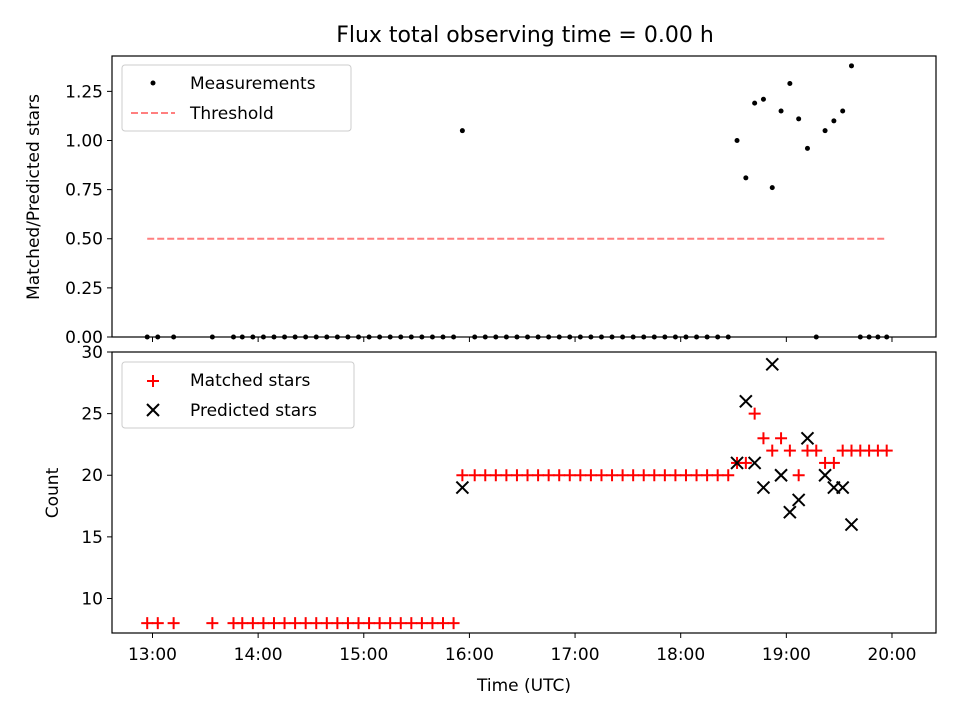  What do you see at coordinates (84, 191) in the screenshot?
I see `top-y-tick-label: 0.75` at bounding box center [84, 191].